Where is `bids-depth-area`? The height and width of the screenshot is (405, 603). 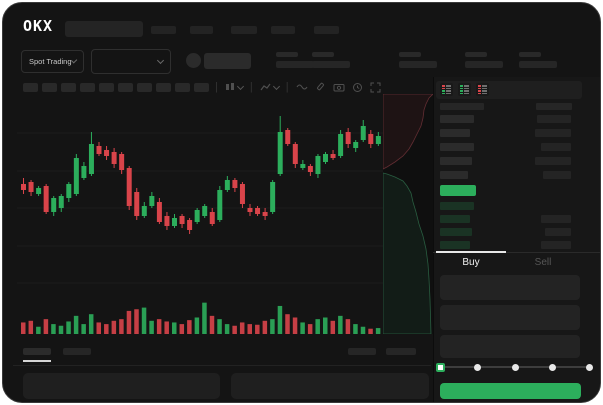
bids-depth-area is located at coordinates (407, 253).